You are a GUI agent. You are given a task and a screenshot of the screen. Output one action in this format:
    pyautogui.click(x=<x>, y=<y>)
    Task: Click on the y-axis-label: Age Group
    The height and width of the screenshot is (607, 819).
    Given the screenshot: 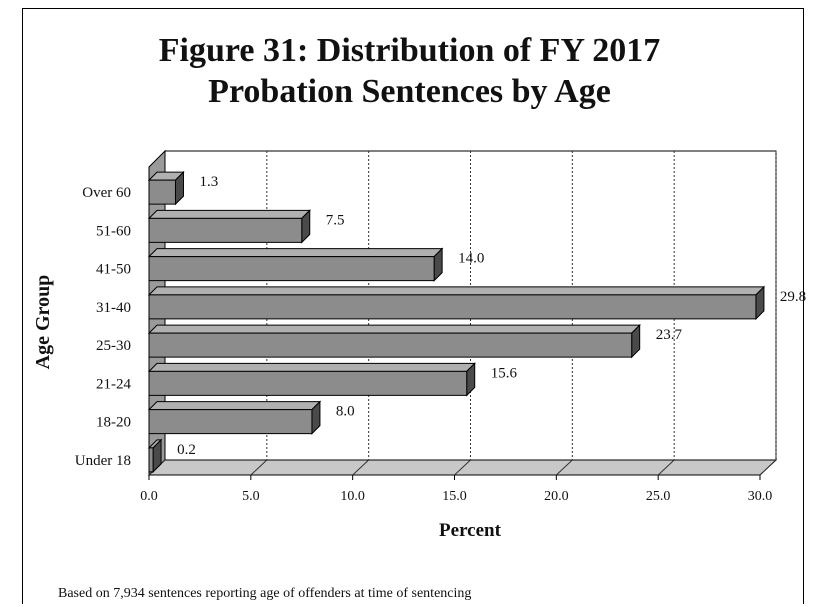 What is the action you would take?
    pyautogui.click(x=43, y=322)
    